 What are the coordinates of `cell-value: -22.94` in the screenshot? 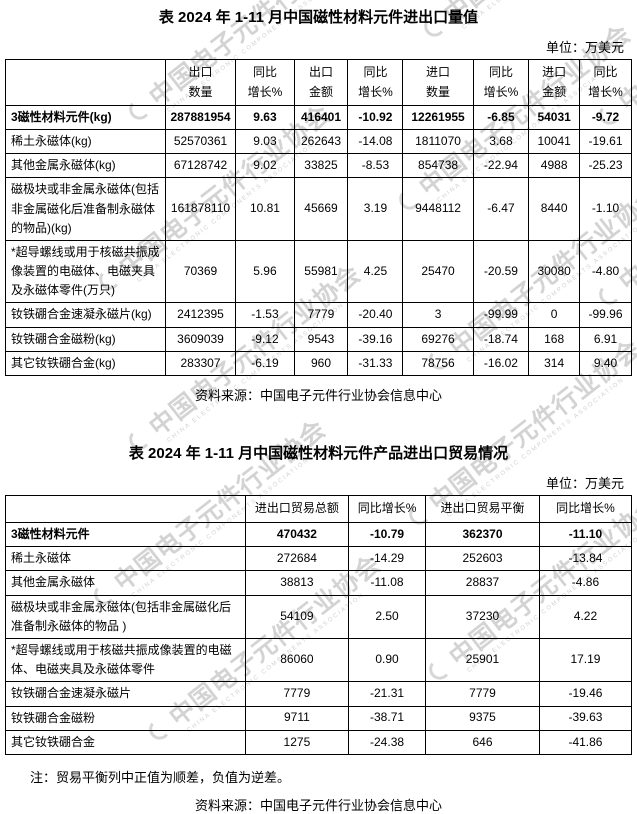 It's located at (501, 166).